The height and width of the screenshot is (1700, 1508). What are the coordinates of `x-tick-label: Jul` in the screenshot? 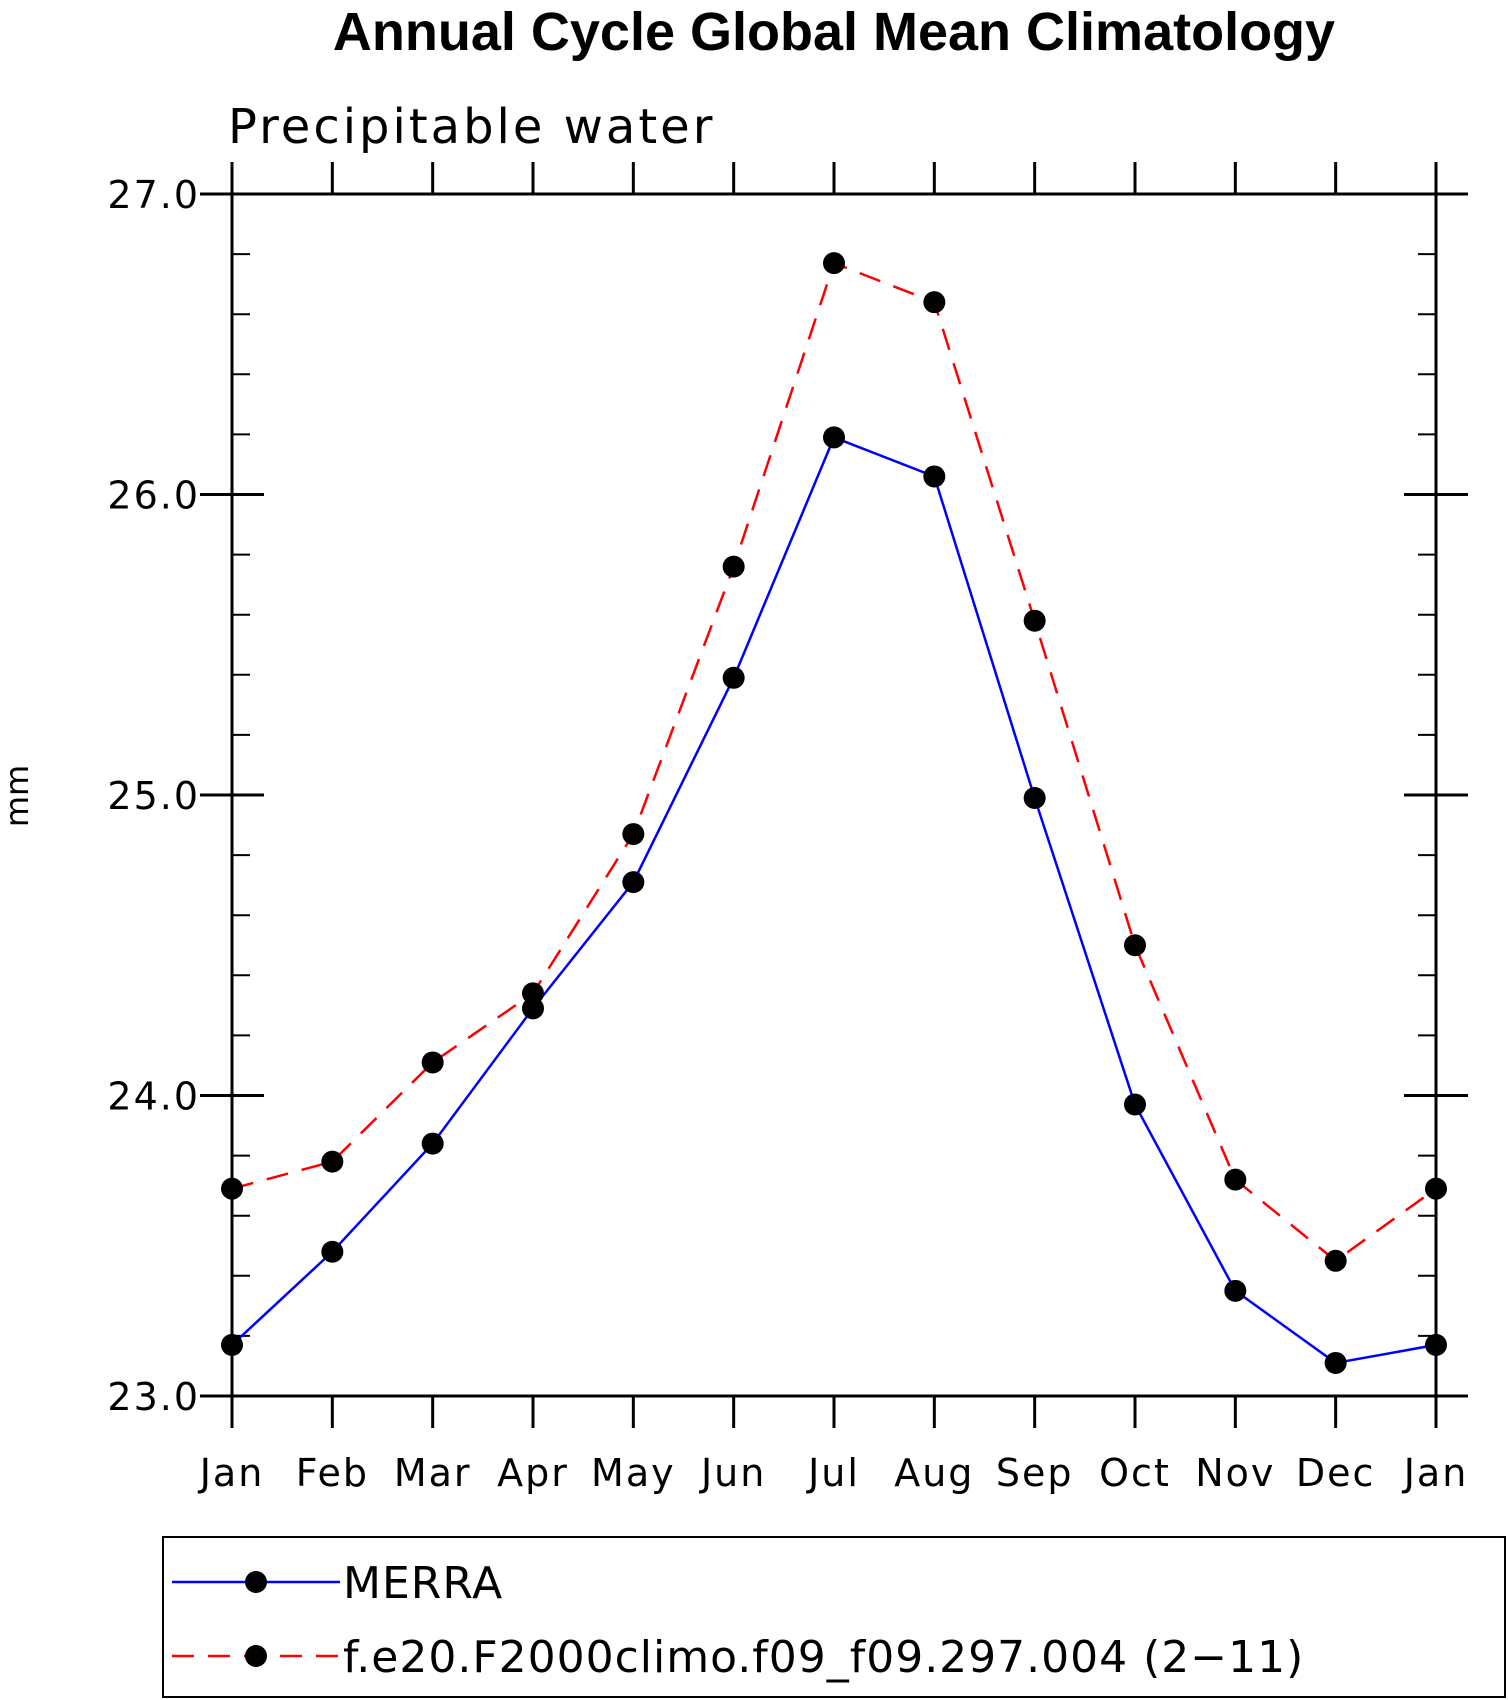 It's located at (833, 1473).